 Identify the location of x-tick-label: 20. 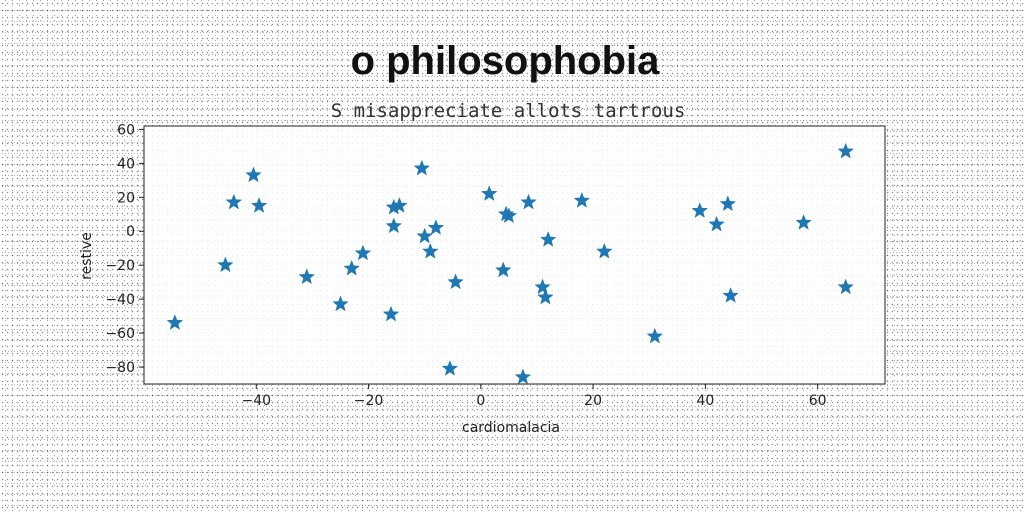
(593, 401).